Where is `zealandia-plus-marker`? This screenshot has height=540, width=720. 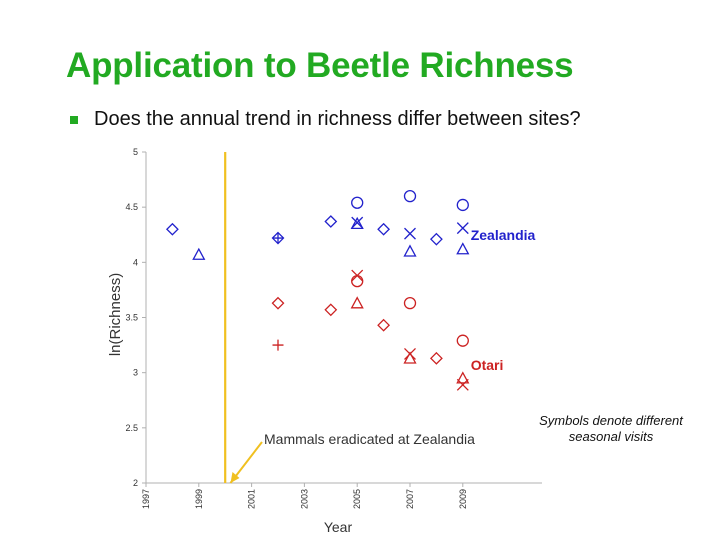 zealandia-plus-marker is located at coordinates (278, 238).